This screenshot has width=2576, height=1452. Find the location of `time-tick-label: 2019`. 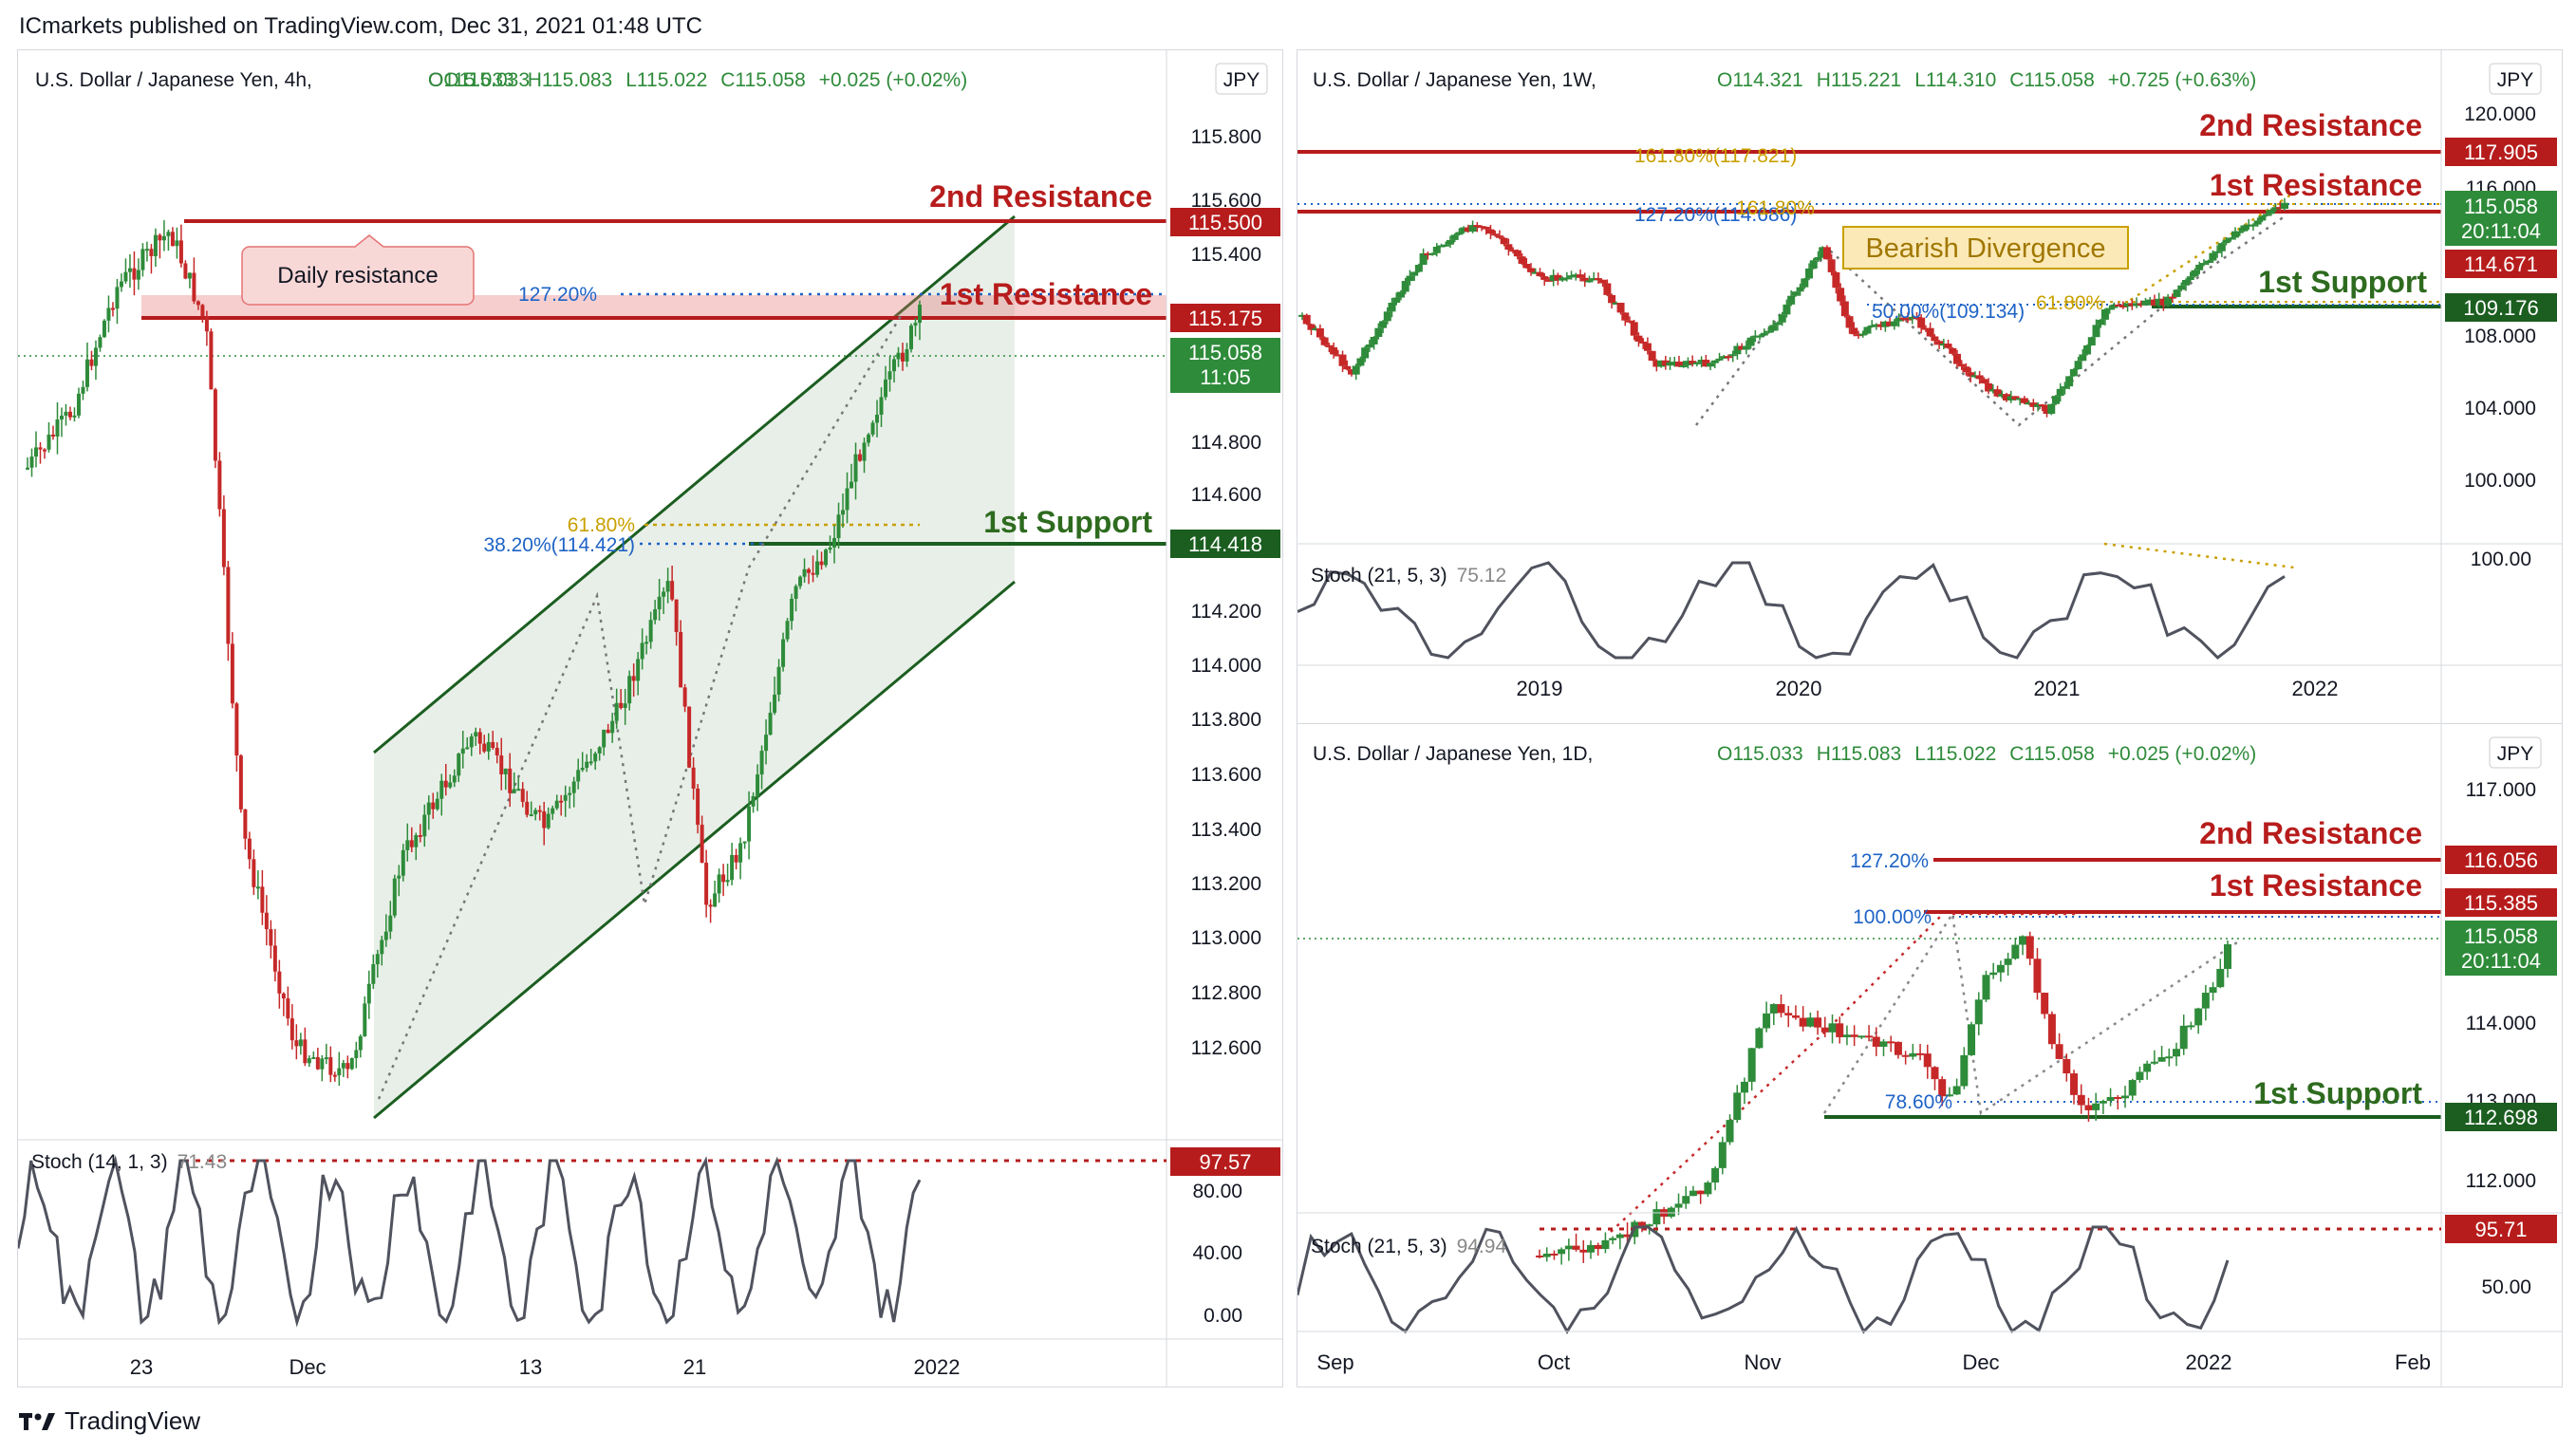

time-tick-label: 2019 is located at coordinates (1540, 688).